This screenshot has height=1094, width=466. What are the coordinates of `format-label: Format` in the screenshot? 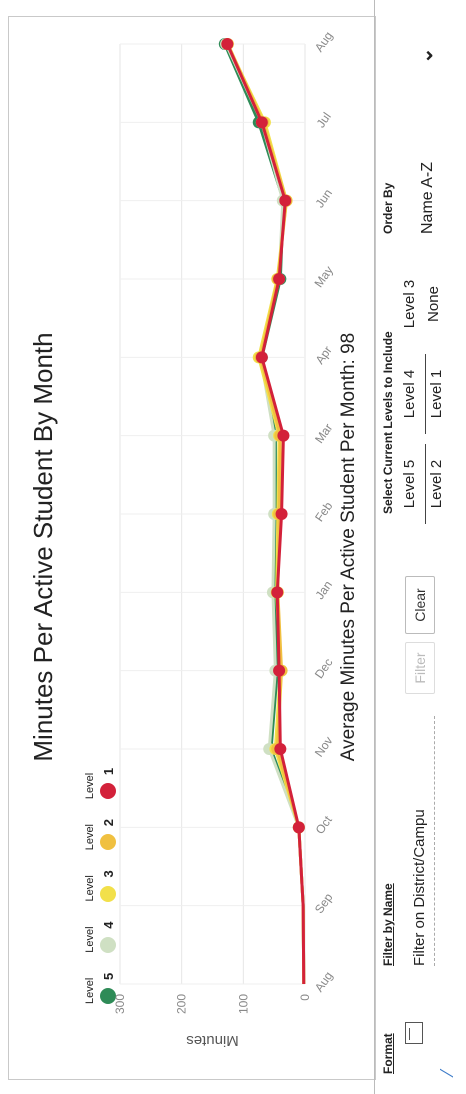 It's located at (388, 1053).